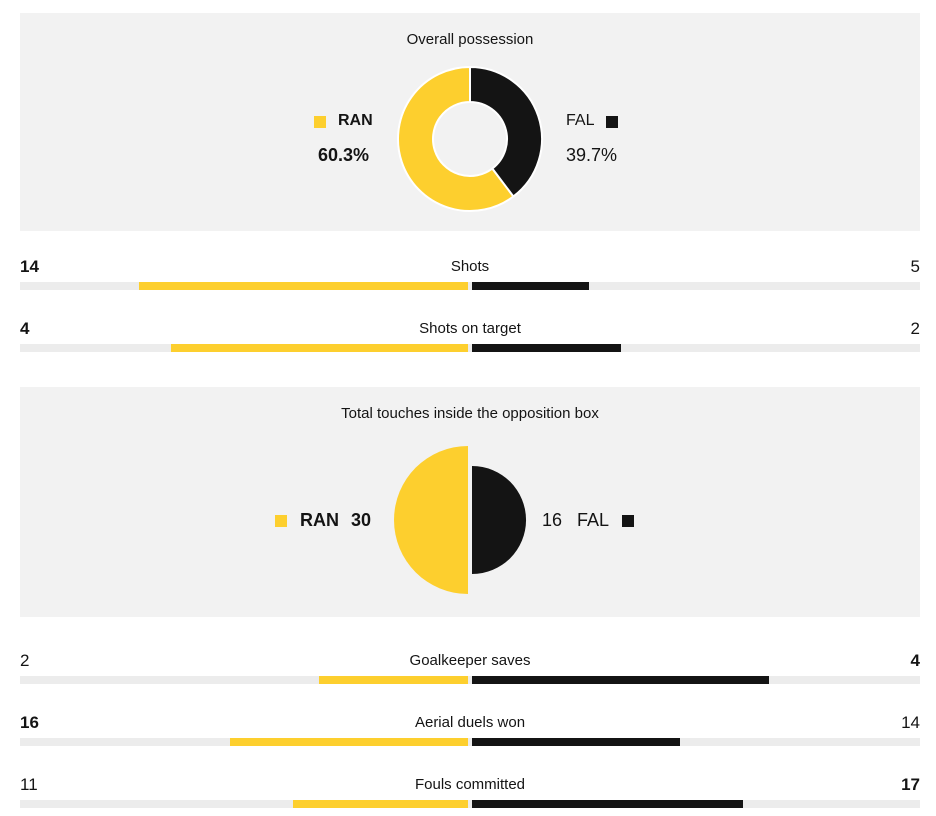  What do you see at coordinates (25, 328) in the screenshot?
I see `stat-home-value: 4` at bounding box center [25, 328].